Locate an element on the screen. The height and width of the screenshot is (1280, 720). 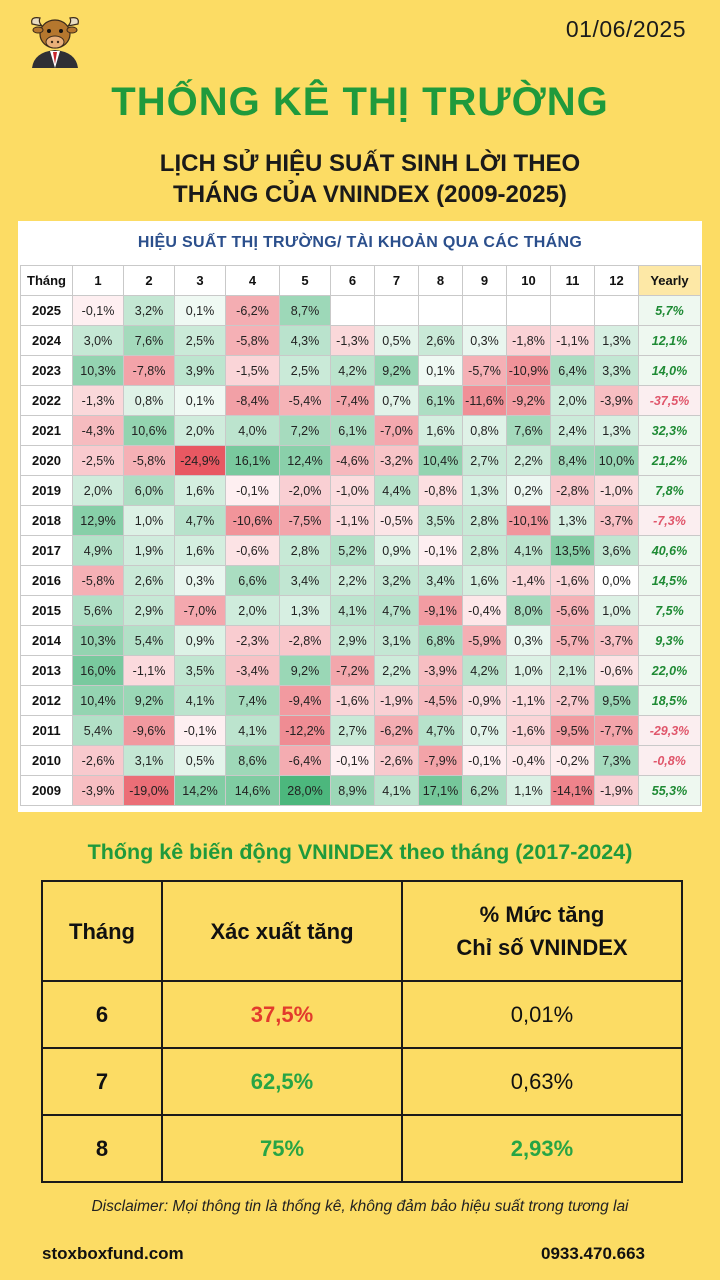
month-return-cell: -4,5% is located at coordinates (440, 700).